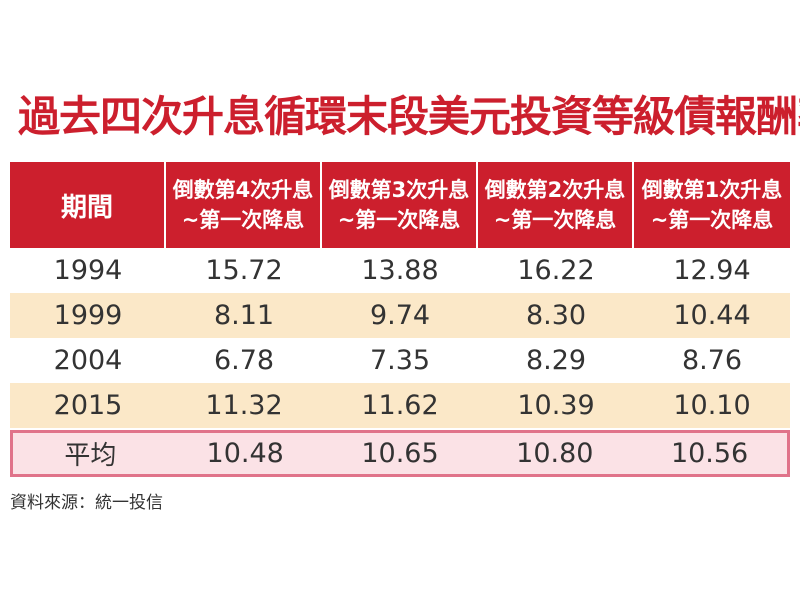  I want to click on table-cell: 8.76, so click(712, 360).